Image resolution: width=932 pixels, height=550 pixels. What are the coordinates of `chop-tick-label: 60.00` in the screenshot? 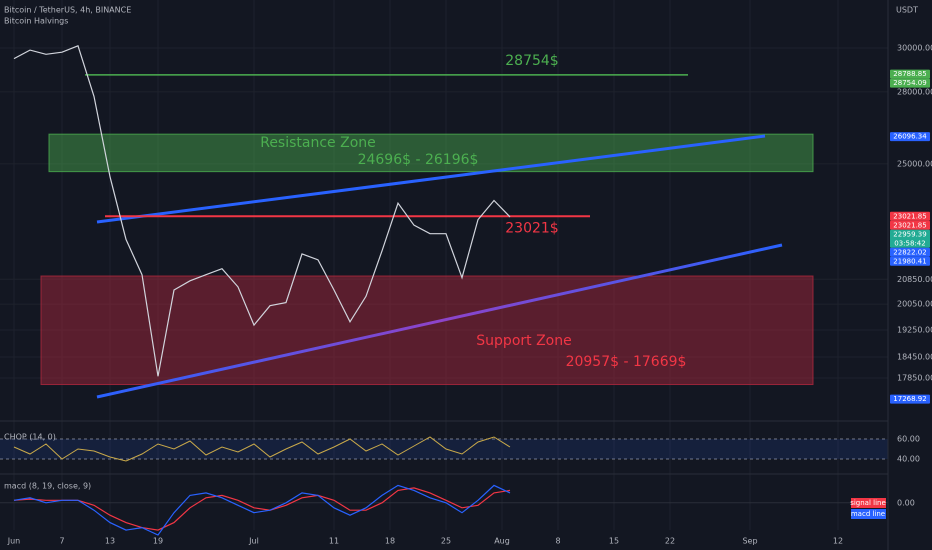 It's located at (908, 439).